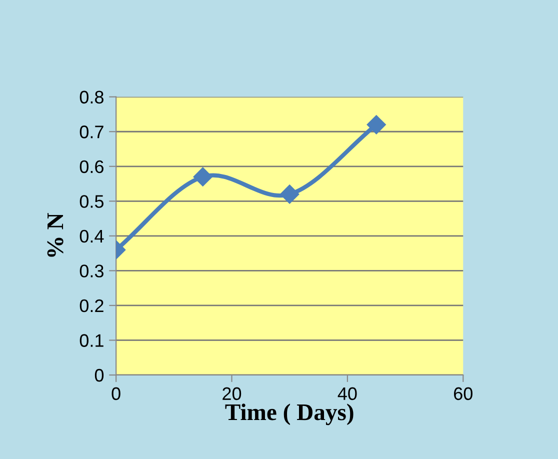 This screenshot has height=459, width=558. I want to click on y-tick-label: 0.8, so click(92, 97).